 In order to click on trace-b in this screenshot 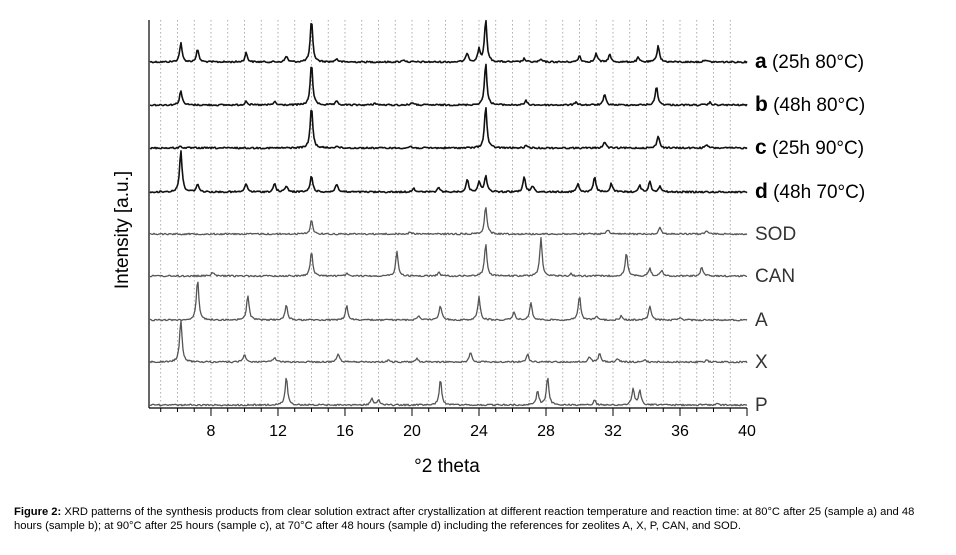, I will do `click(448, 85)`.